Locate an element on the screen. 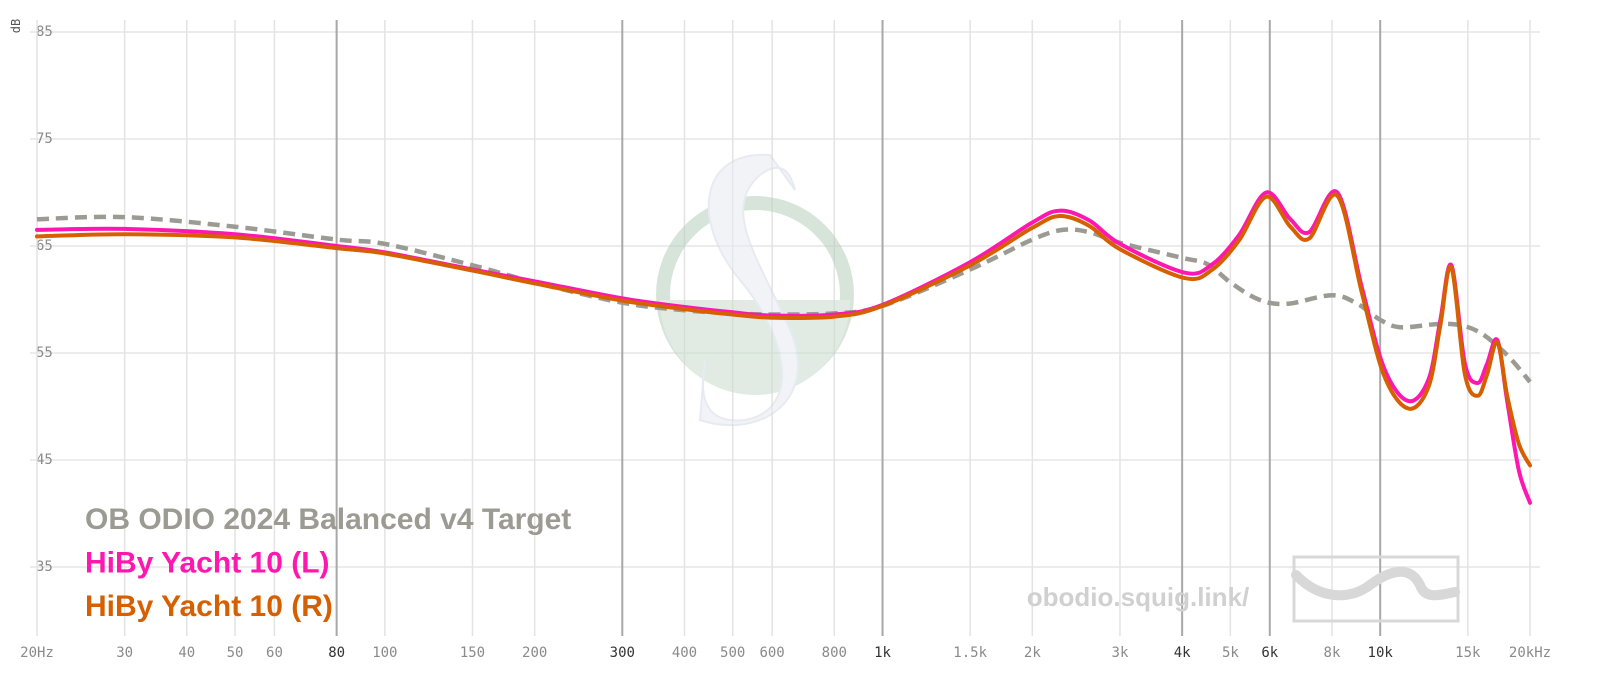 Image resolution: width=1600 pixels, height=692 pixels. x-tick-label: 4k is located at coordinates (1182, 653).